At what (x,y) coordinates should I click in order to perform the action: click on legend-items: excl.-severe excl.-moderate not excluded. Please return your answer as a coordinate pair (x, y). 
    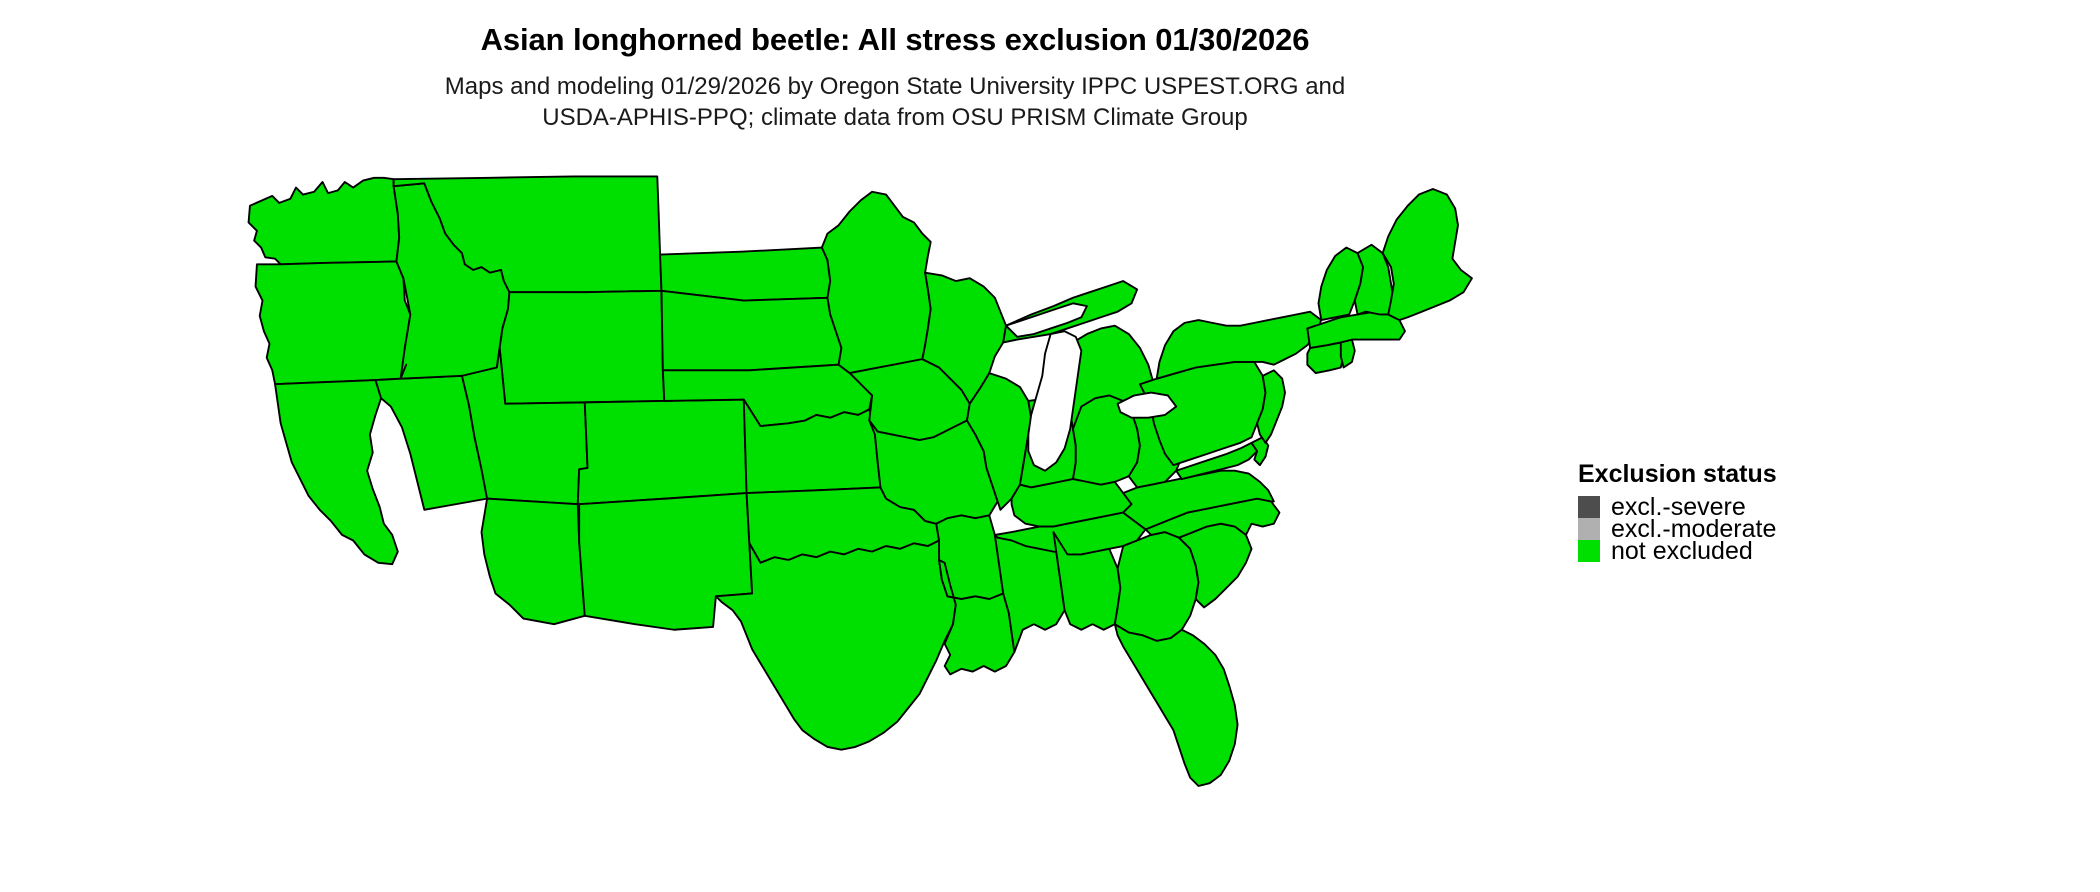
    Looking at the image, I should click on (1798, 529).